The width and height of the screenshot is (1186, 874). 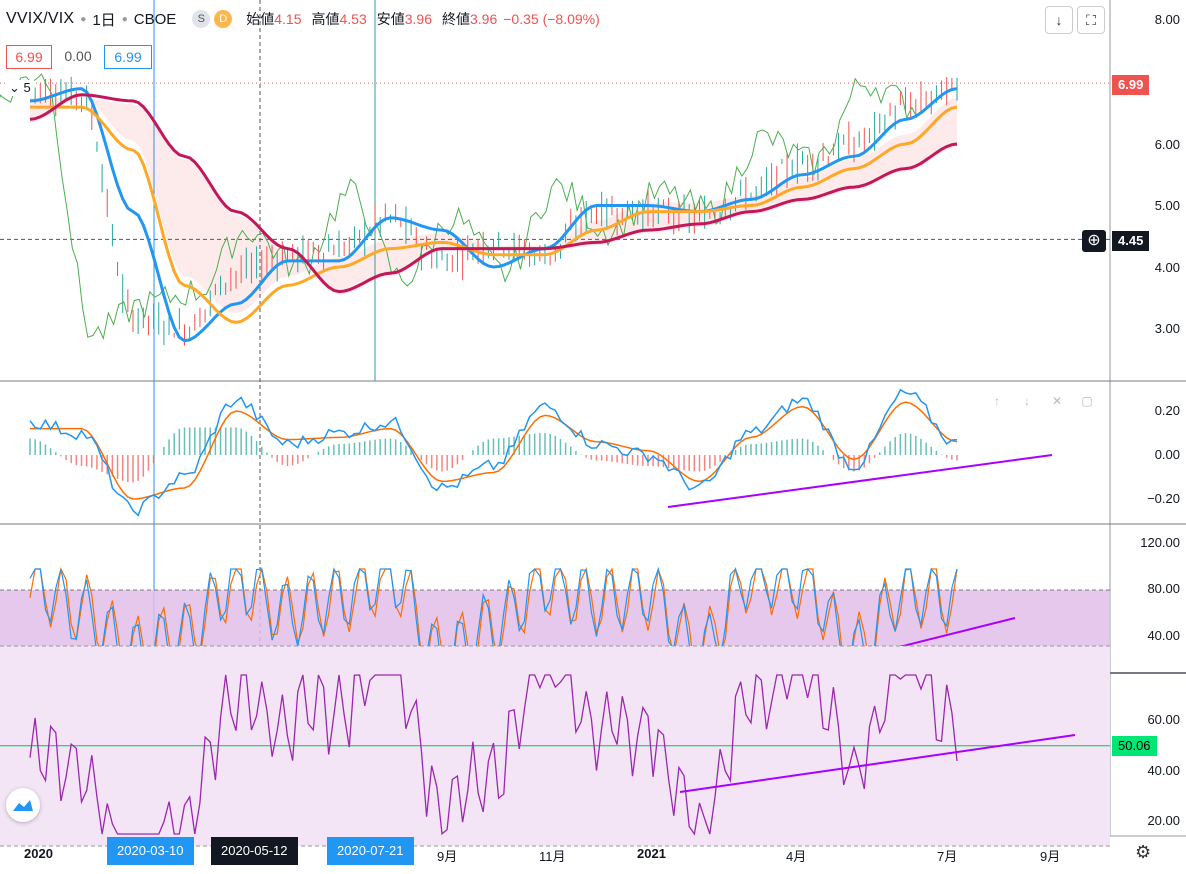 I want to click on price-tick: 3.00, so click(x=1167, y=328).